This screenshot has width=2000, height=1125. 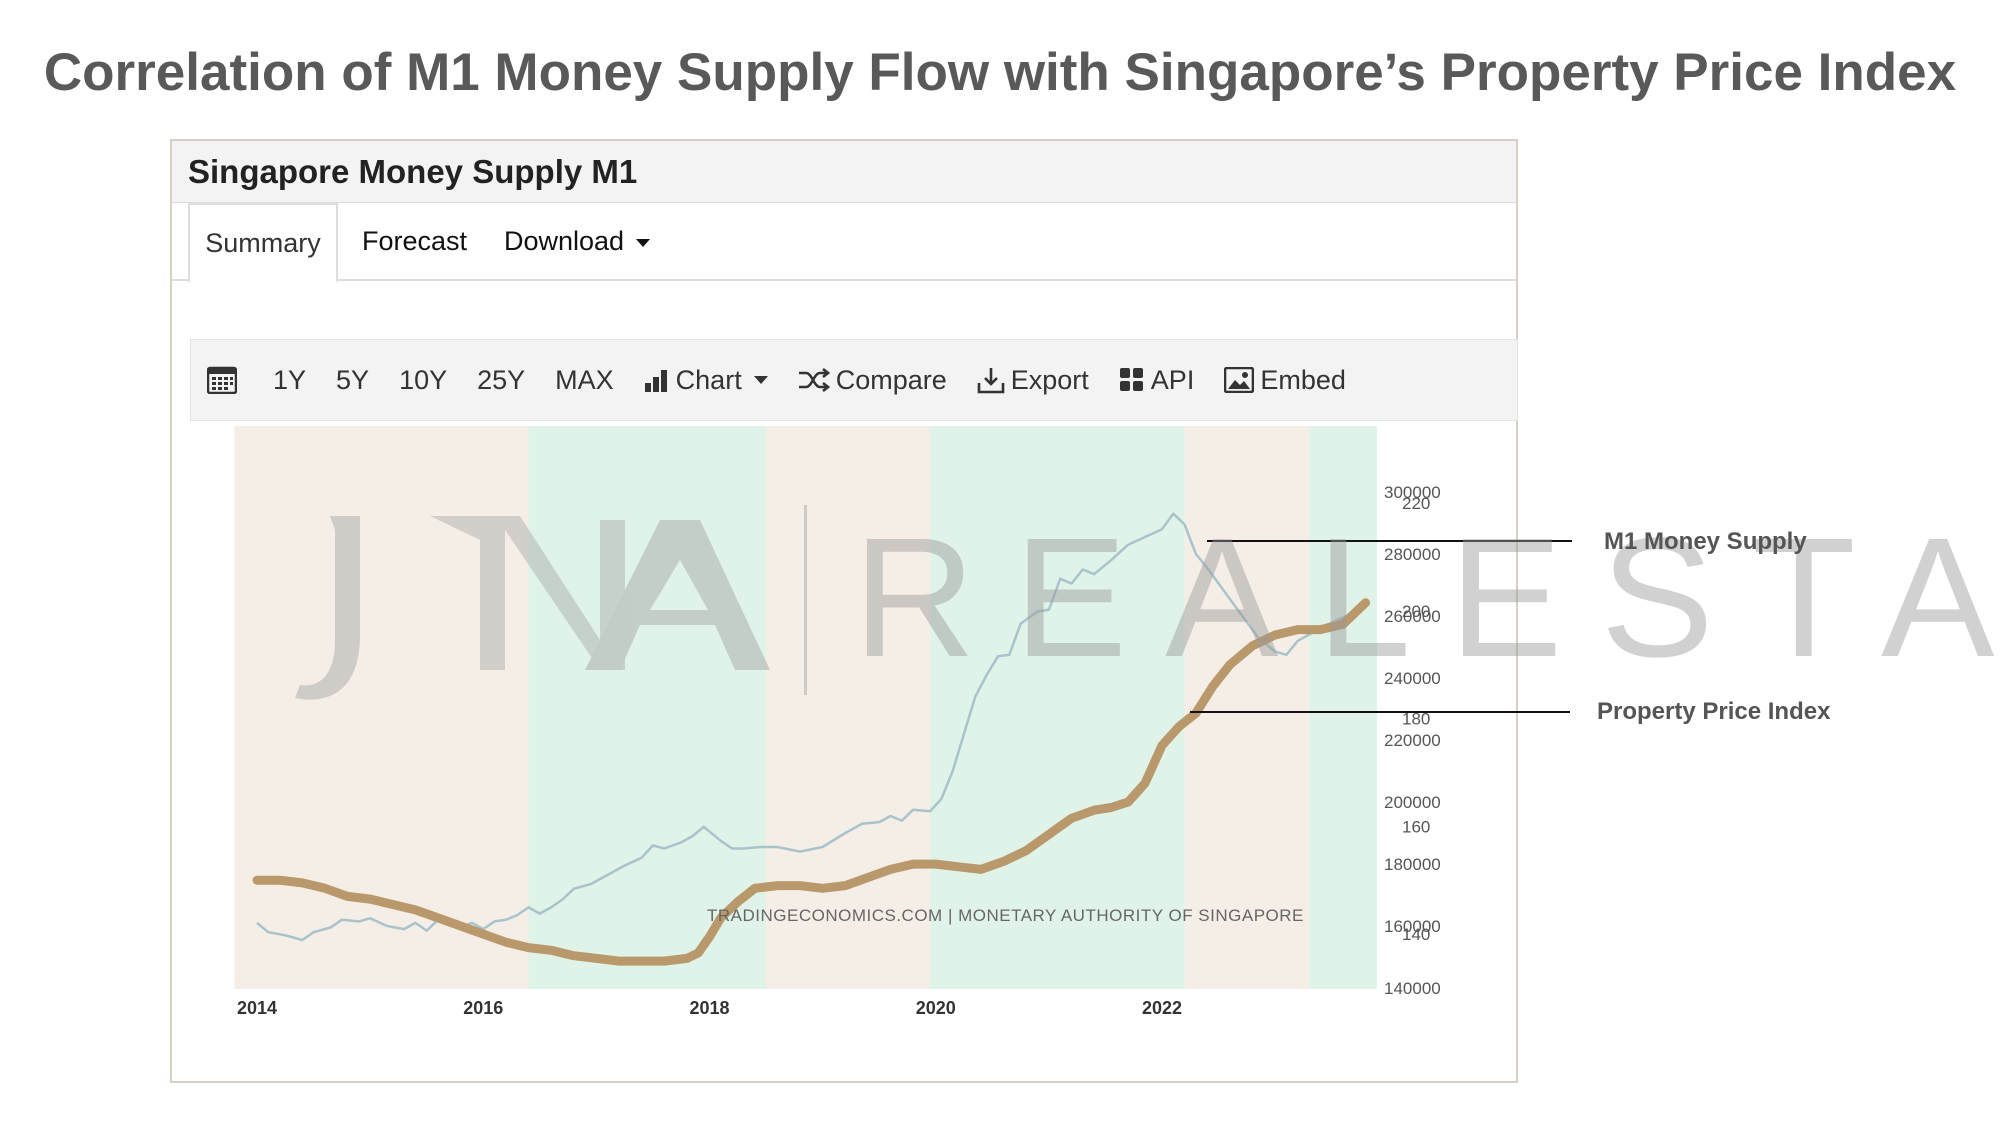 I want to click on y-right-tick-label: 160, so click(x=1416, y=826).